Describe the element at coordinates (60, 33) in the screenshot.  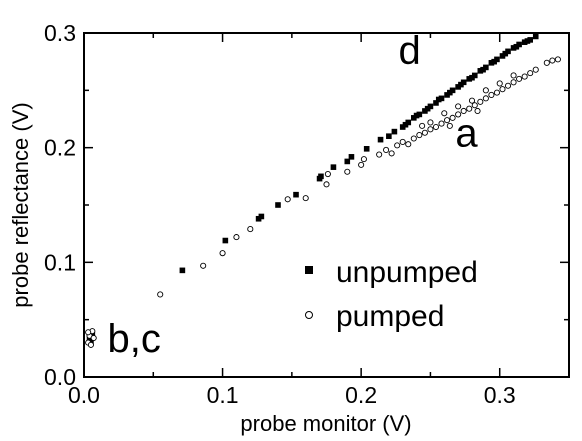
I see `y-tick-label: 0.3` at that location.